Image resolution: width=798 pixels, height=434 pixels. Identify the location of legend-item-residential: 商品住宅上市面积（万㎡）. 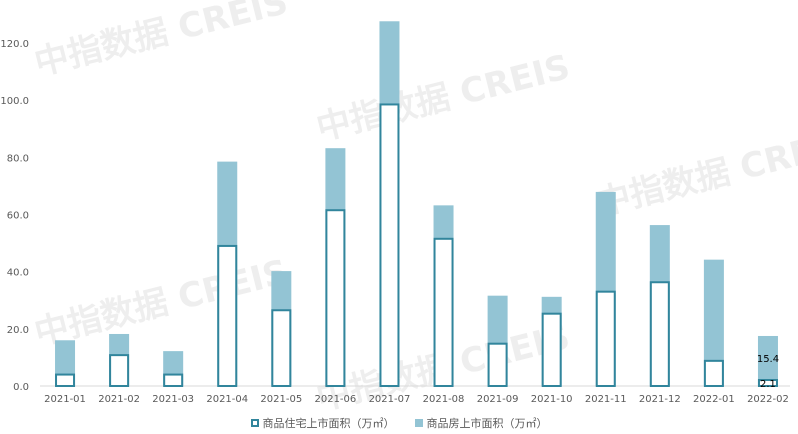
(322, 423).